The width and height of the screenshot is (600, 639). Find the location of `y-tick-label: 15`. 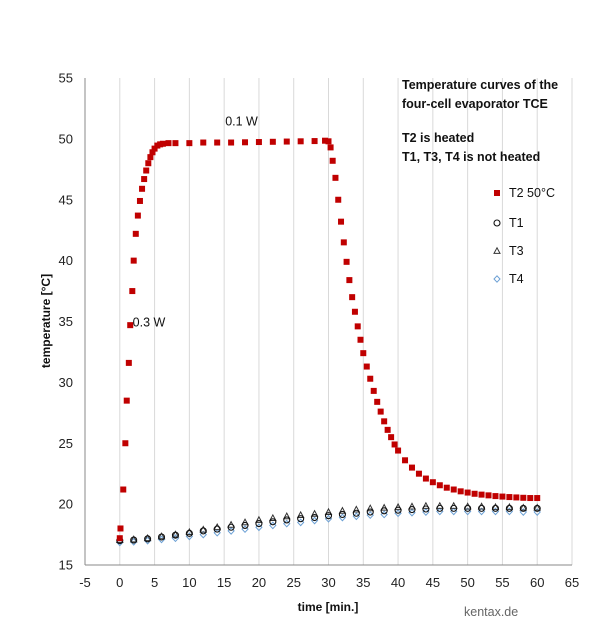

y-tick-label: 15 is located at coordinates (66, 565).